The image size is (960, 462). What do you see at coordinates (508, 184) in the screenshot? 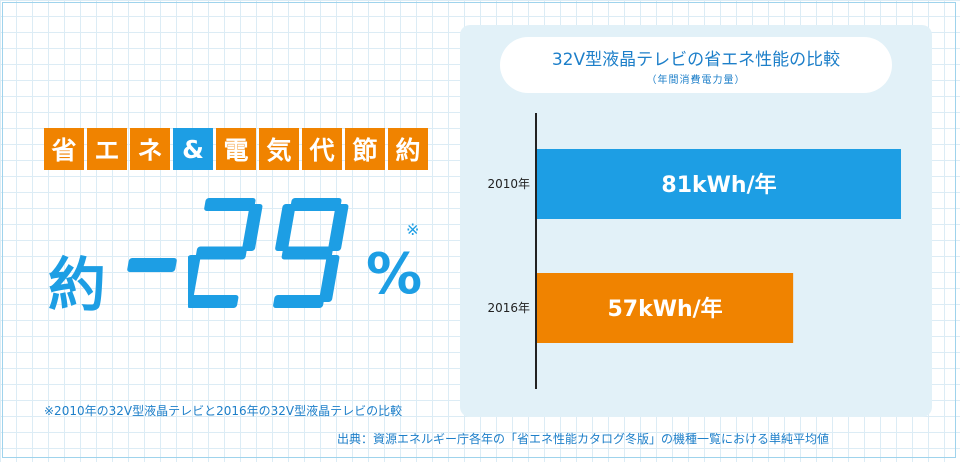
I see `category-label: 2010年` at bounding box center [508, 184].